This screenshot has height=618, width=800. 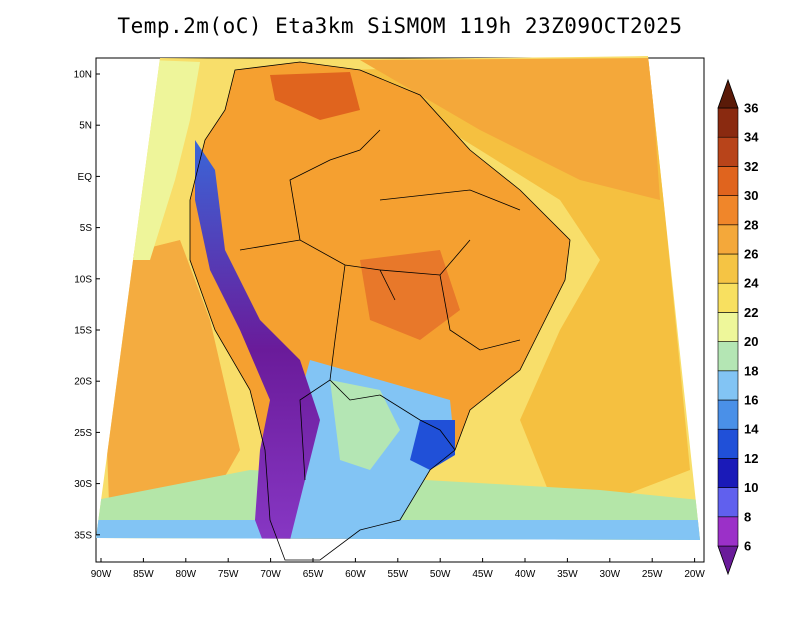 What do you see at coordinates (751, 312) in the screenshot?
I see `colorbar-label: 22` at bounding box center [751, 312].